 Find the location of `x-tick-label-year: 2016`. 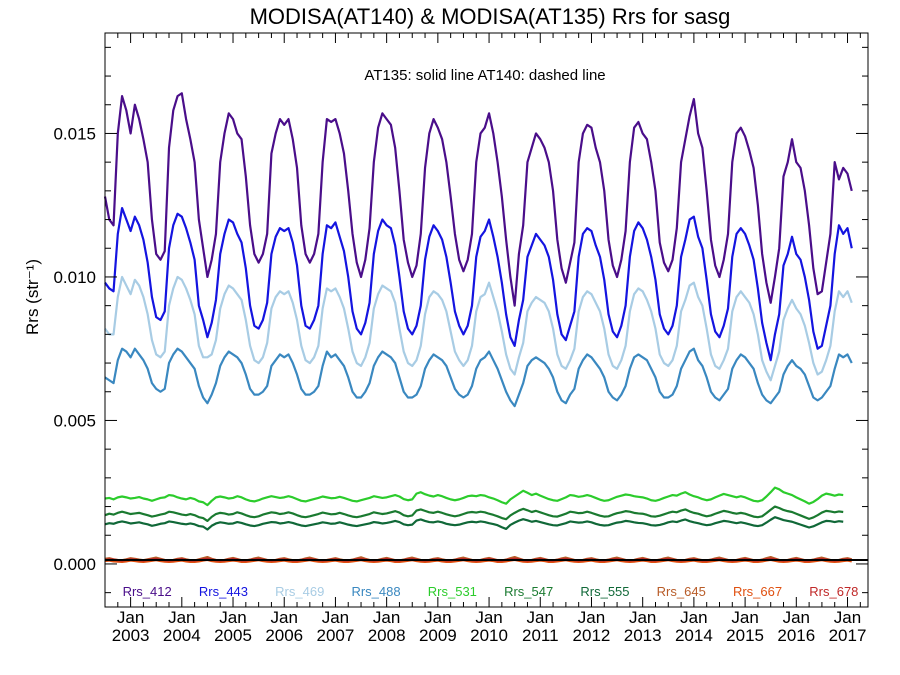

x-tick-label-year: 2016 is located at coordinates (796, 635).